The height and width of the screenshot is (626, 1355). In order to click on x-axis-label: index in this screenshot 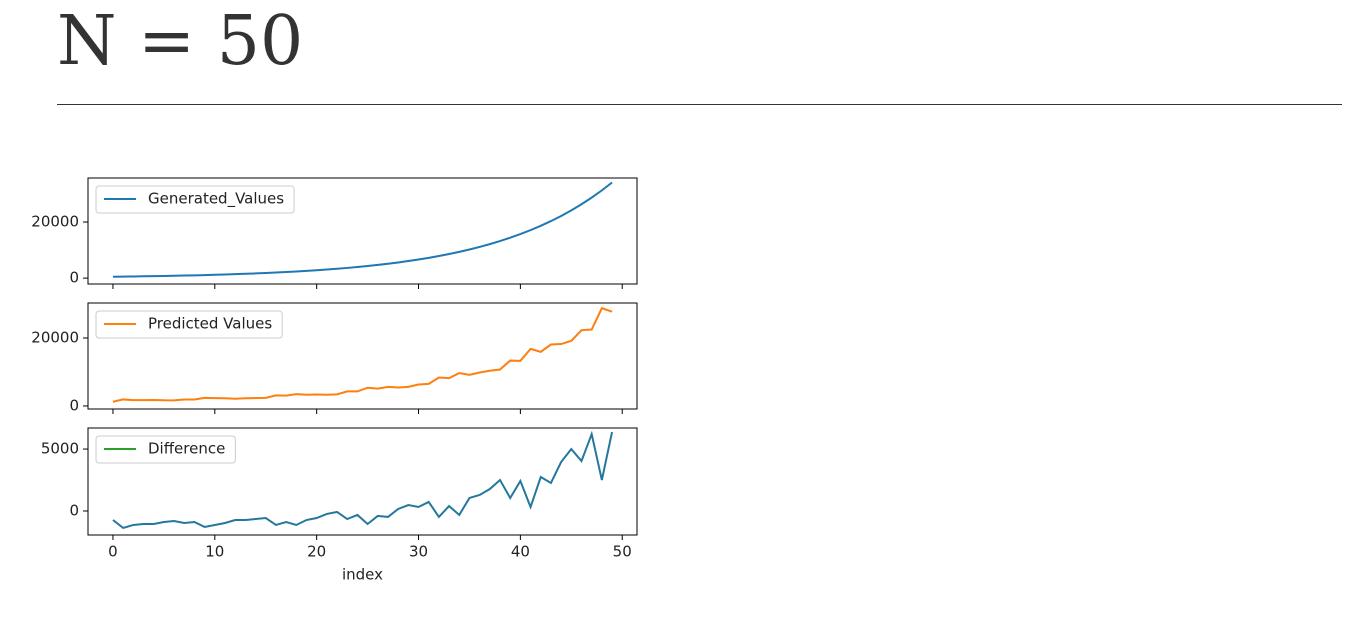, I will do `click(362, 575)`.